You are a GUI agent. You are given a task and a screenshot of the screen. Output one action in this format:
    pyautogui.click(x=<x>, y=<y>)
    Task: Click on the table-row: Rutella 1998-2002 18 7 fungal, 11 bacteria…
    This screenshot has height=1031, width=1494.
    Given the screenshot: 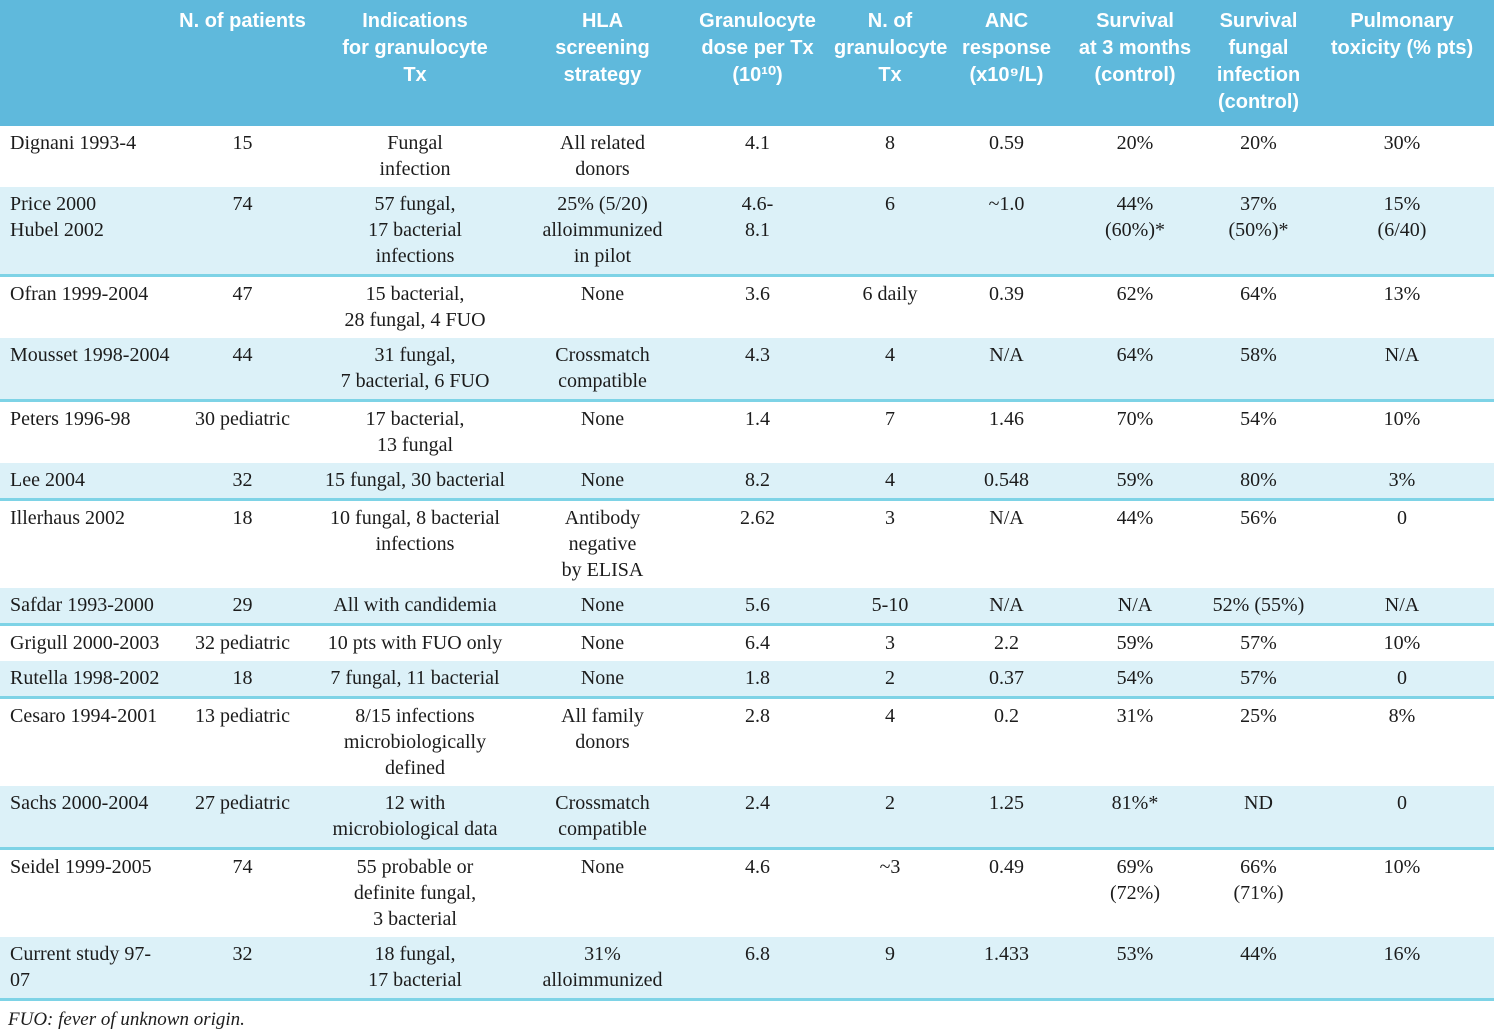 What is the action you would take?
    pyautogui.click(x=747, y=679)
    